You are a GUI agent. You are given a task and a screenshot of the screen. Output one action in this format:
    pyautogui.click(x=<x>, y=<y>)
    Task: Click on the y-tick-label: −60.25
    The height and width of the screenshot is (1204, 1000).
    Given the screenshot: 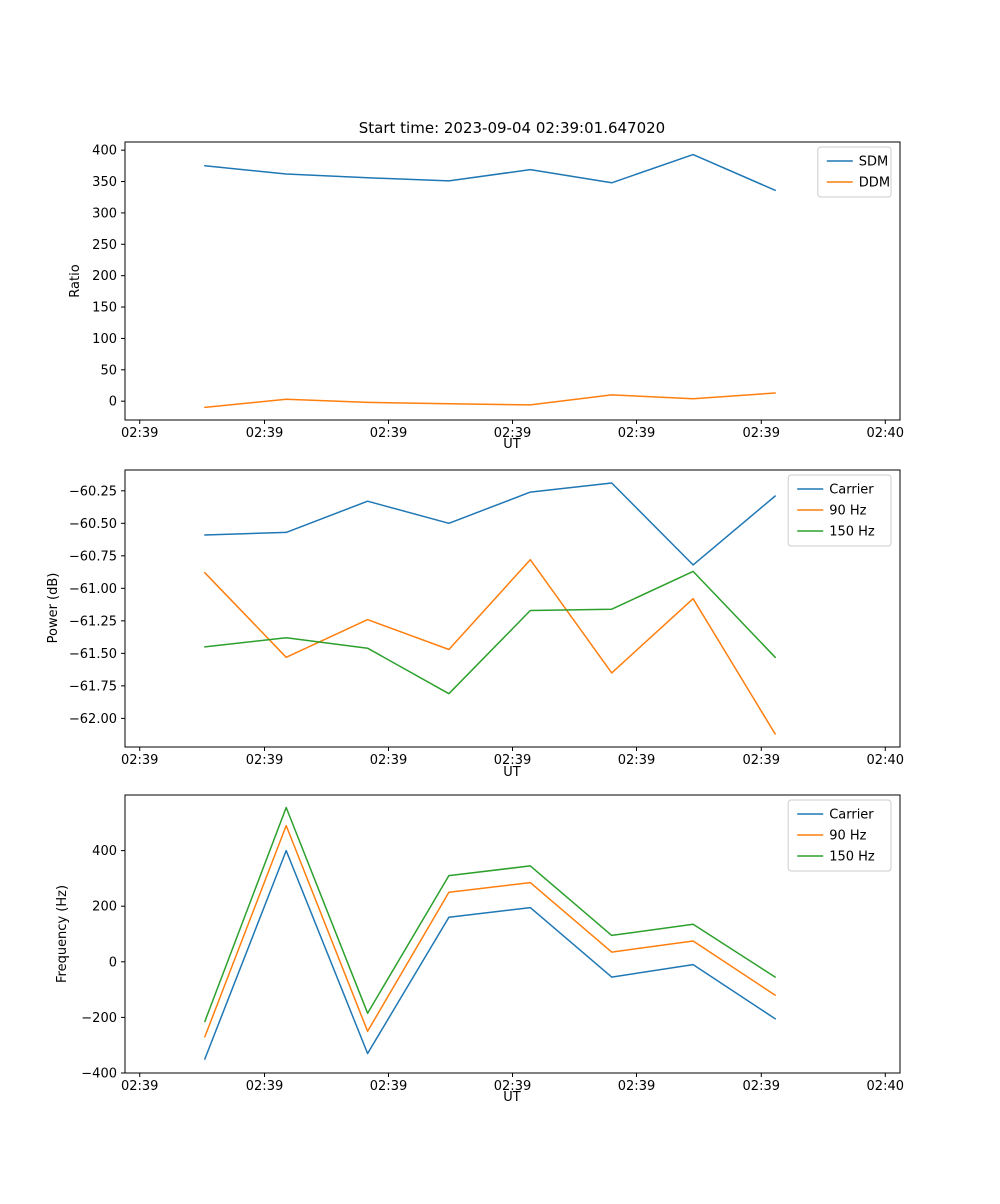 What is the action you would take?
    pyautogui.click(x=93, y=491)
    